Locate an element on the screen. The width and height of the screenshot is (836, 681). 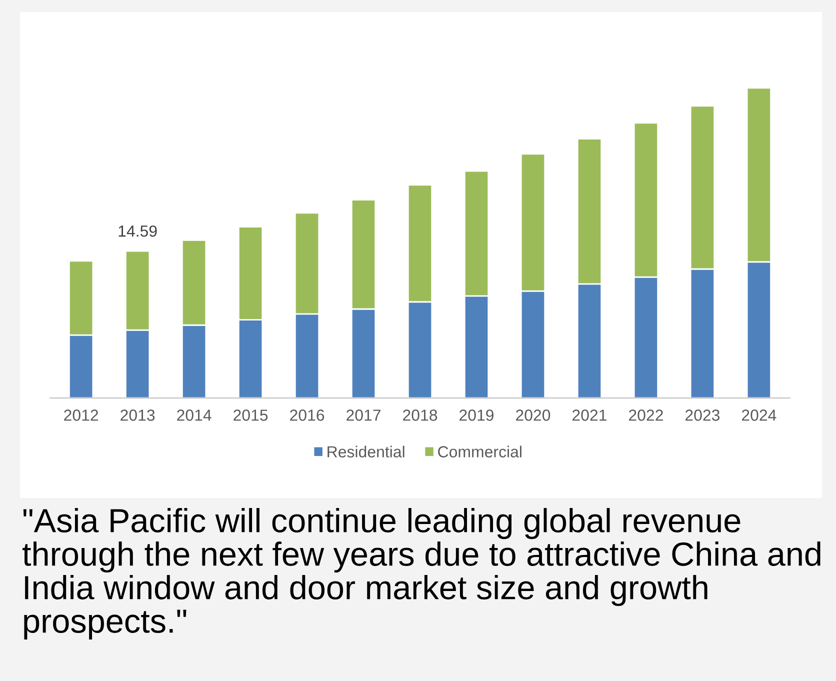
x-tick-label: 2022 is located at coordinates (645, 415).